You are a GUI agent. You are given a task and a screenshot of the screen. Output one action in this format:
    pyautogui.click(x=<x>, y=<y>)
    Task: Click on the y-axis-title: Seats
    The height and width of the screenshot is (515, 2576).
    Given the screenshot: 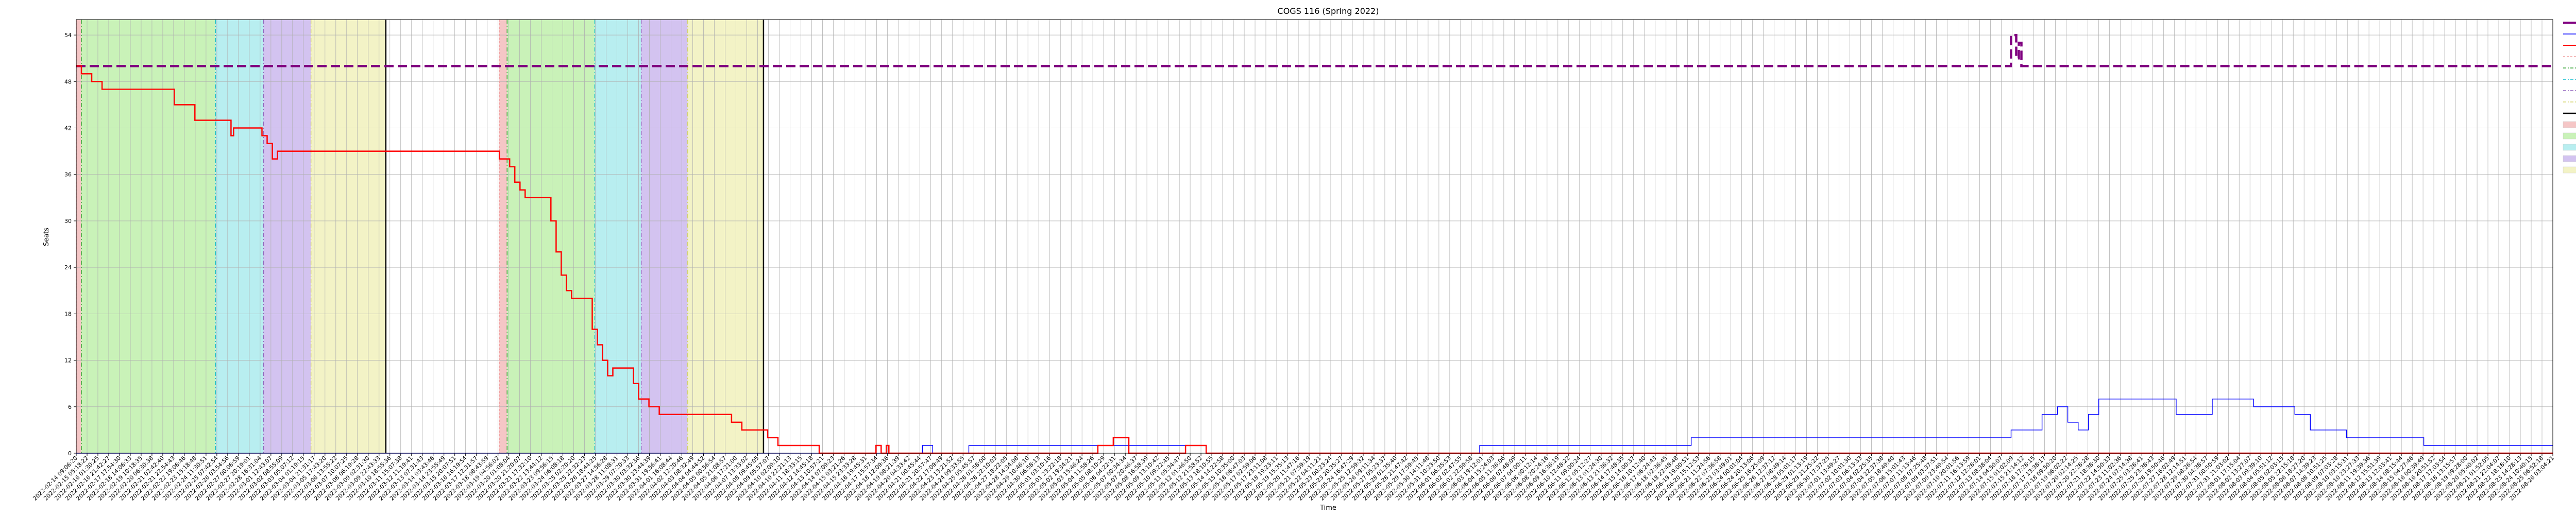 What is the action you would take?
    pyautogui.click(x=46, y=237)
    